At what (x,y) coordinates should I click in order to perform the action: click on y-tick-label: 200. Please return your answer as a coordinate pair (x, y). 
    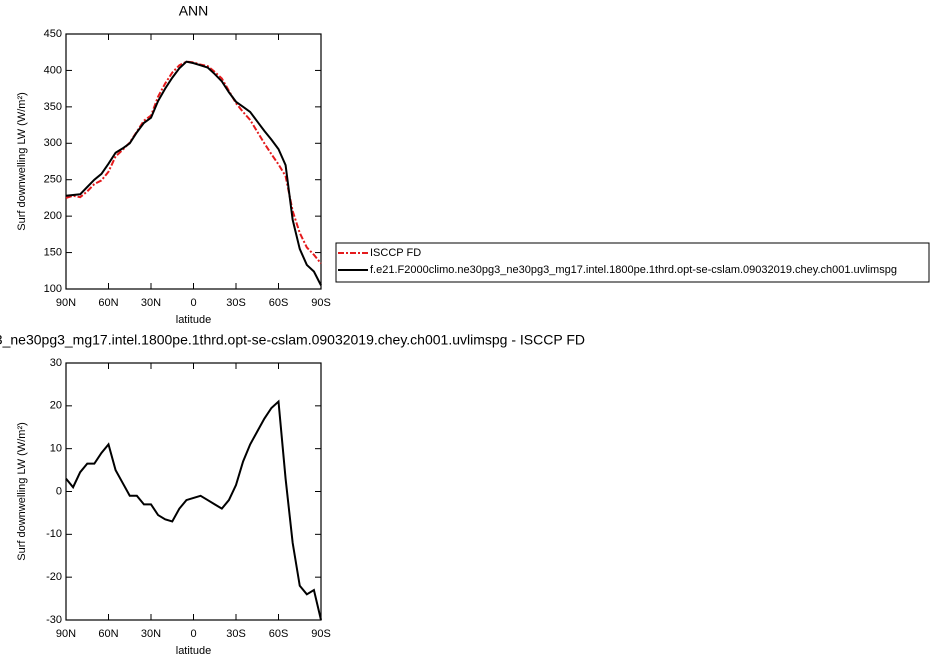
    Looking at the image, I should click on (53, 216).